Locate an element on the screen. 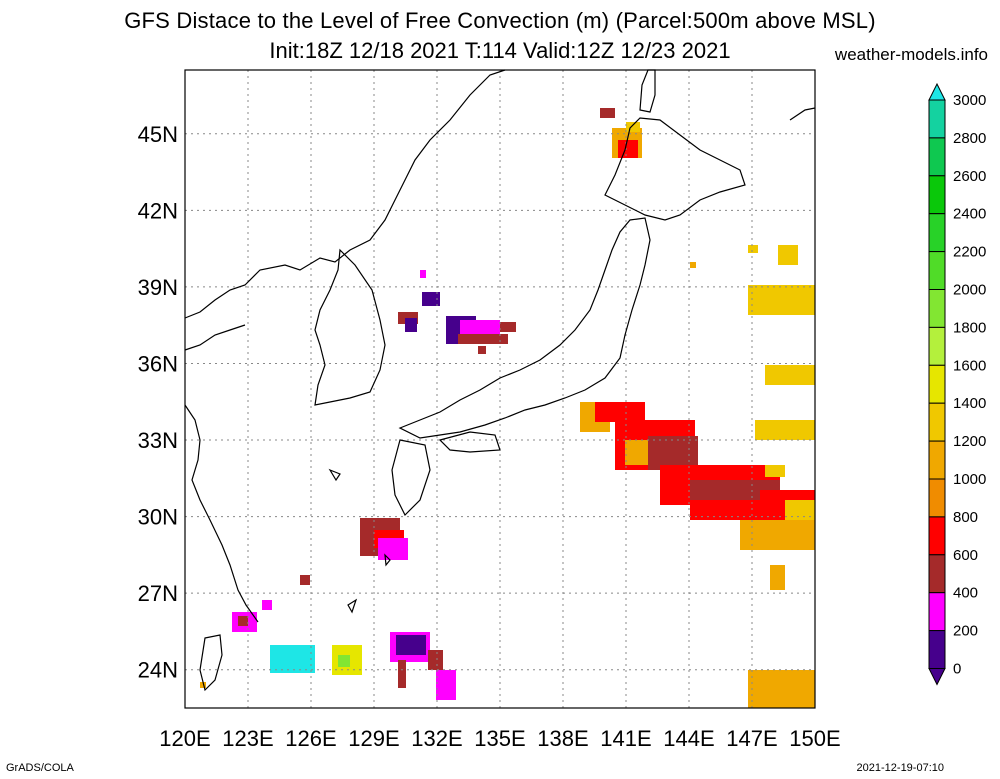 The width and height of the screenshot is (1000, 779). y-tick-label: 39N is located at coordinates (158, 287).